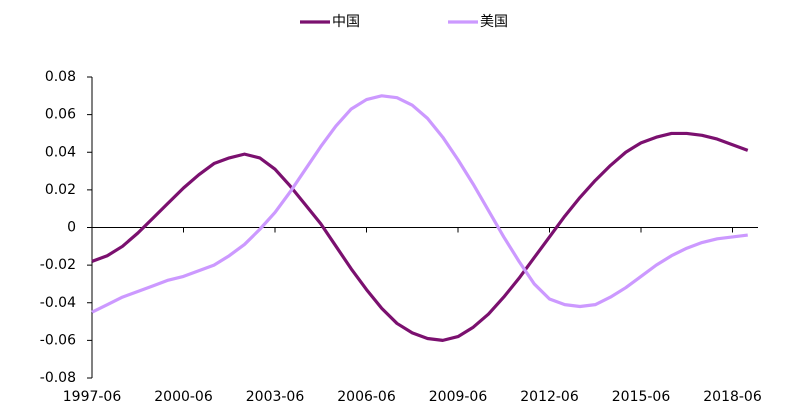 The height and width of the screenshot is (404, 800). I want to click on y-tick-label: 0.02, so click(60, 190).